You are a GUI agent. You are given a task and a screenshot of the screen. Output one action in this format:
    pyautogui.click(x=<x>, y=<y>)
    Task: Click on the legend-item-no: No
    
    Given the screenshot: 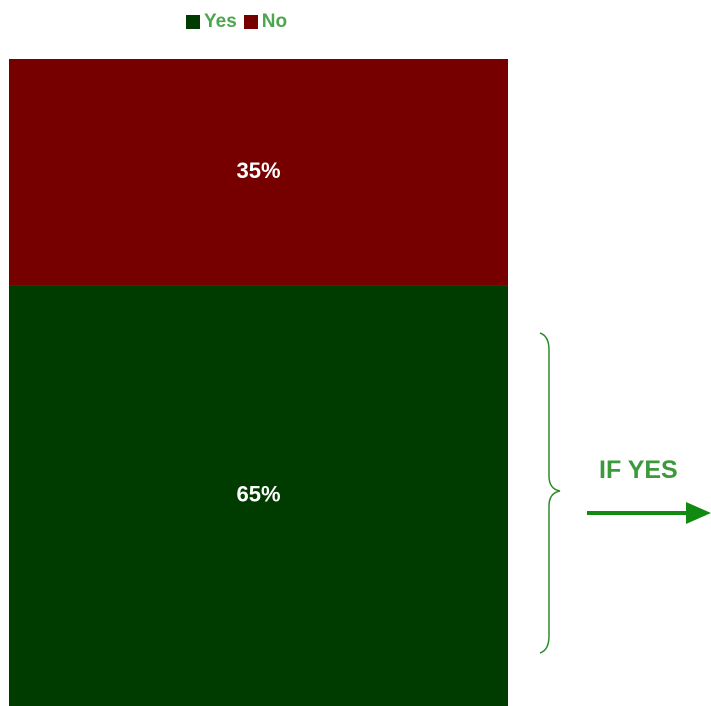 What is the action you would take?
    pyautogui.click(x=265, y=22)
    